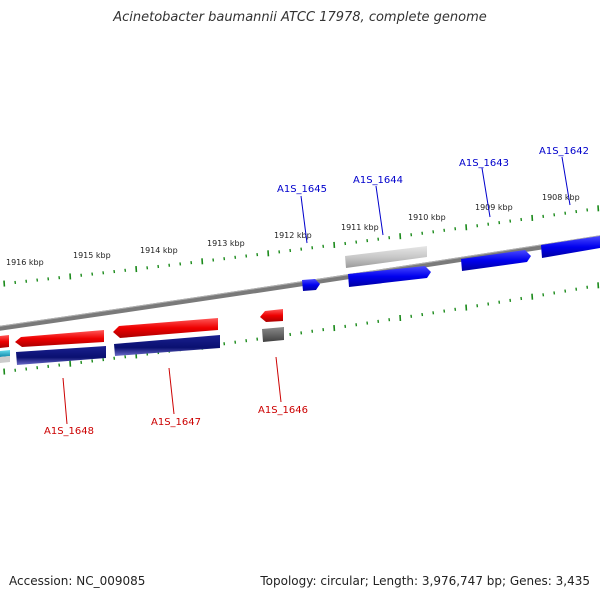  What do you see at coordinates (283, 410) in the screenshot?
I see `gene-label-A1S_1646: A1S_1646` at bounding box center [283, 410].